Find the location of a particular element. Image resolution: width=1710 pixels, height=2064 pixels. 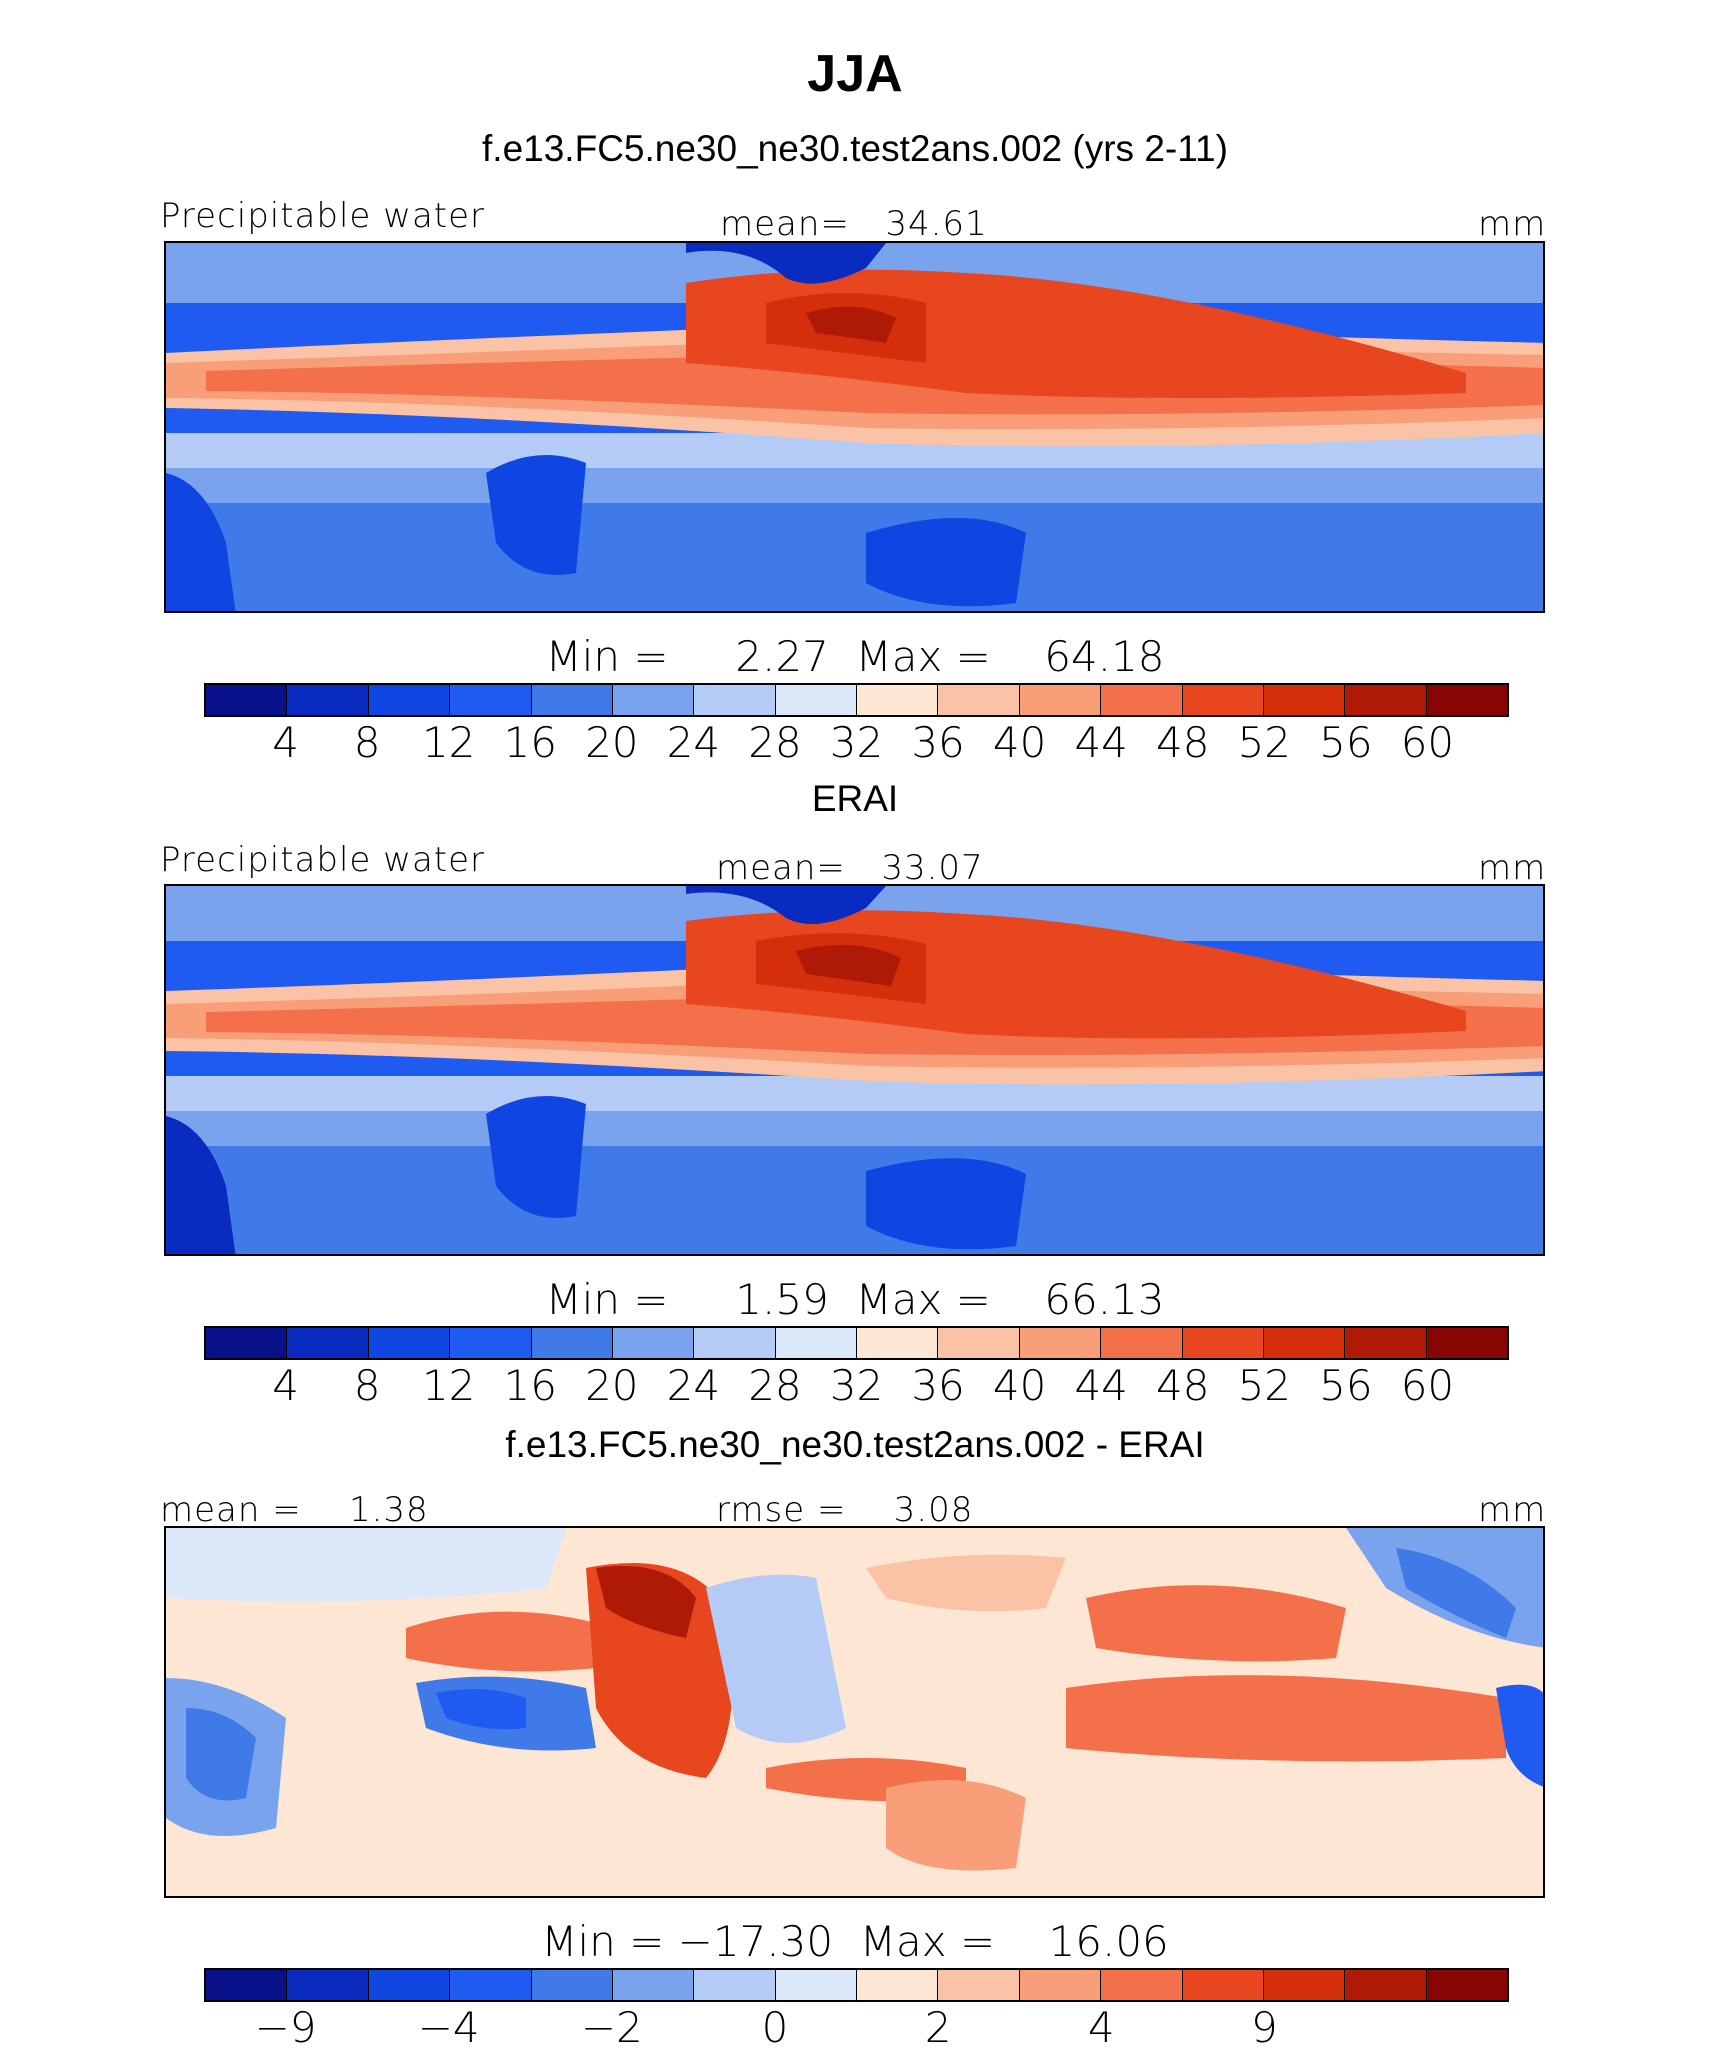

colorbar-tick-label: 2 is located at coordinates (938, 2027).